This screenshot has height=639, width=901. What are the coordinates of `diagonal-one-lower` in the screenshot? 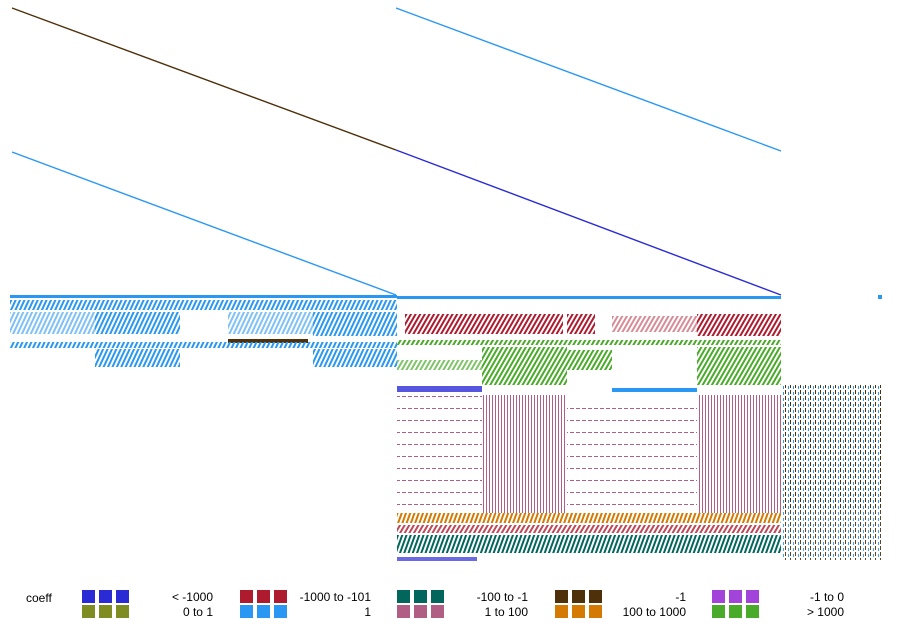 It's located at (204, 223).